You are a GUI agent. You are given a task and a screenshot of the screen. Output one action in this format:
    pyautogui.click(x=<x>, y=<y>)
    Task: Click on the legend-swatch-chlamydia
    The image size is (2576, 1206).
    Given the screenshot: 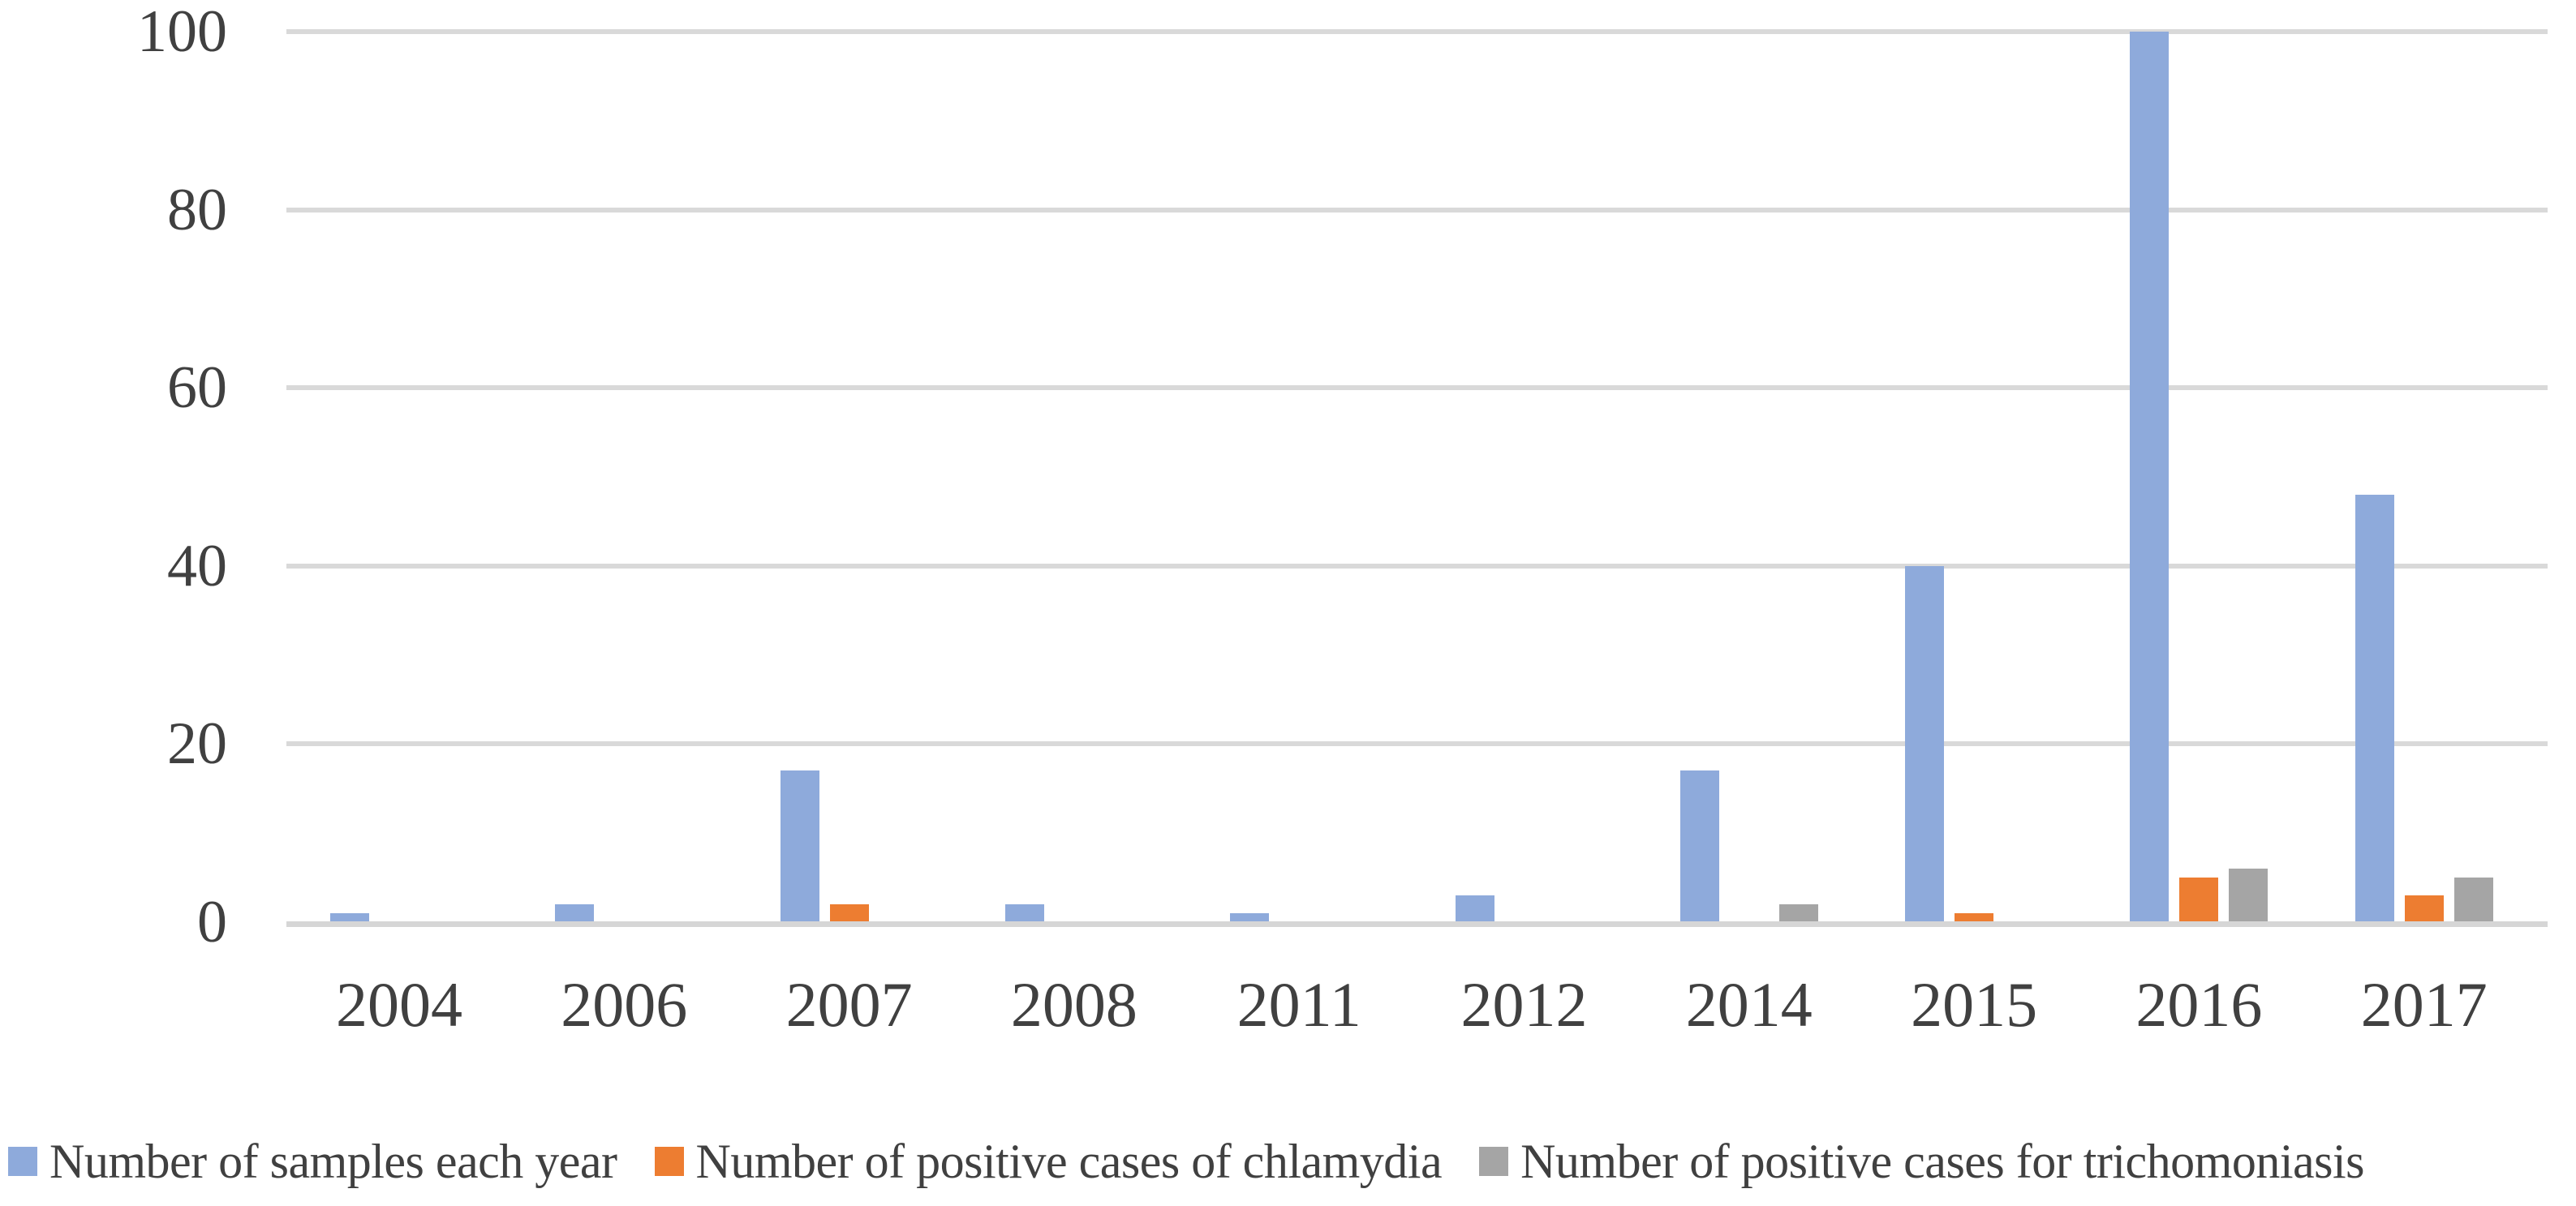 What is the action you would take?
    pyautogui.click(x=669, y=1162)
    